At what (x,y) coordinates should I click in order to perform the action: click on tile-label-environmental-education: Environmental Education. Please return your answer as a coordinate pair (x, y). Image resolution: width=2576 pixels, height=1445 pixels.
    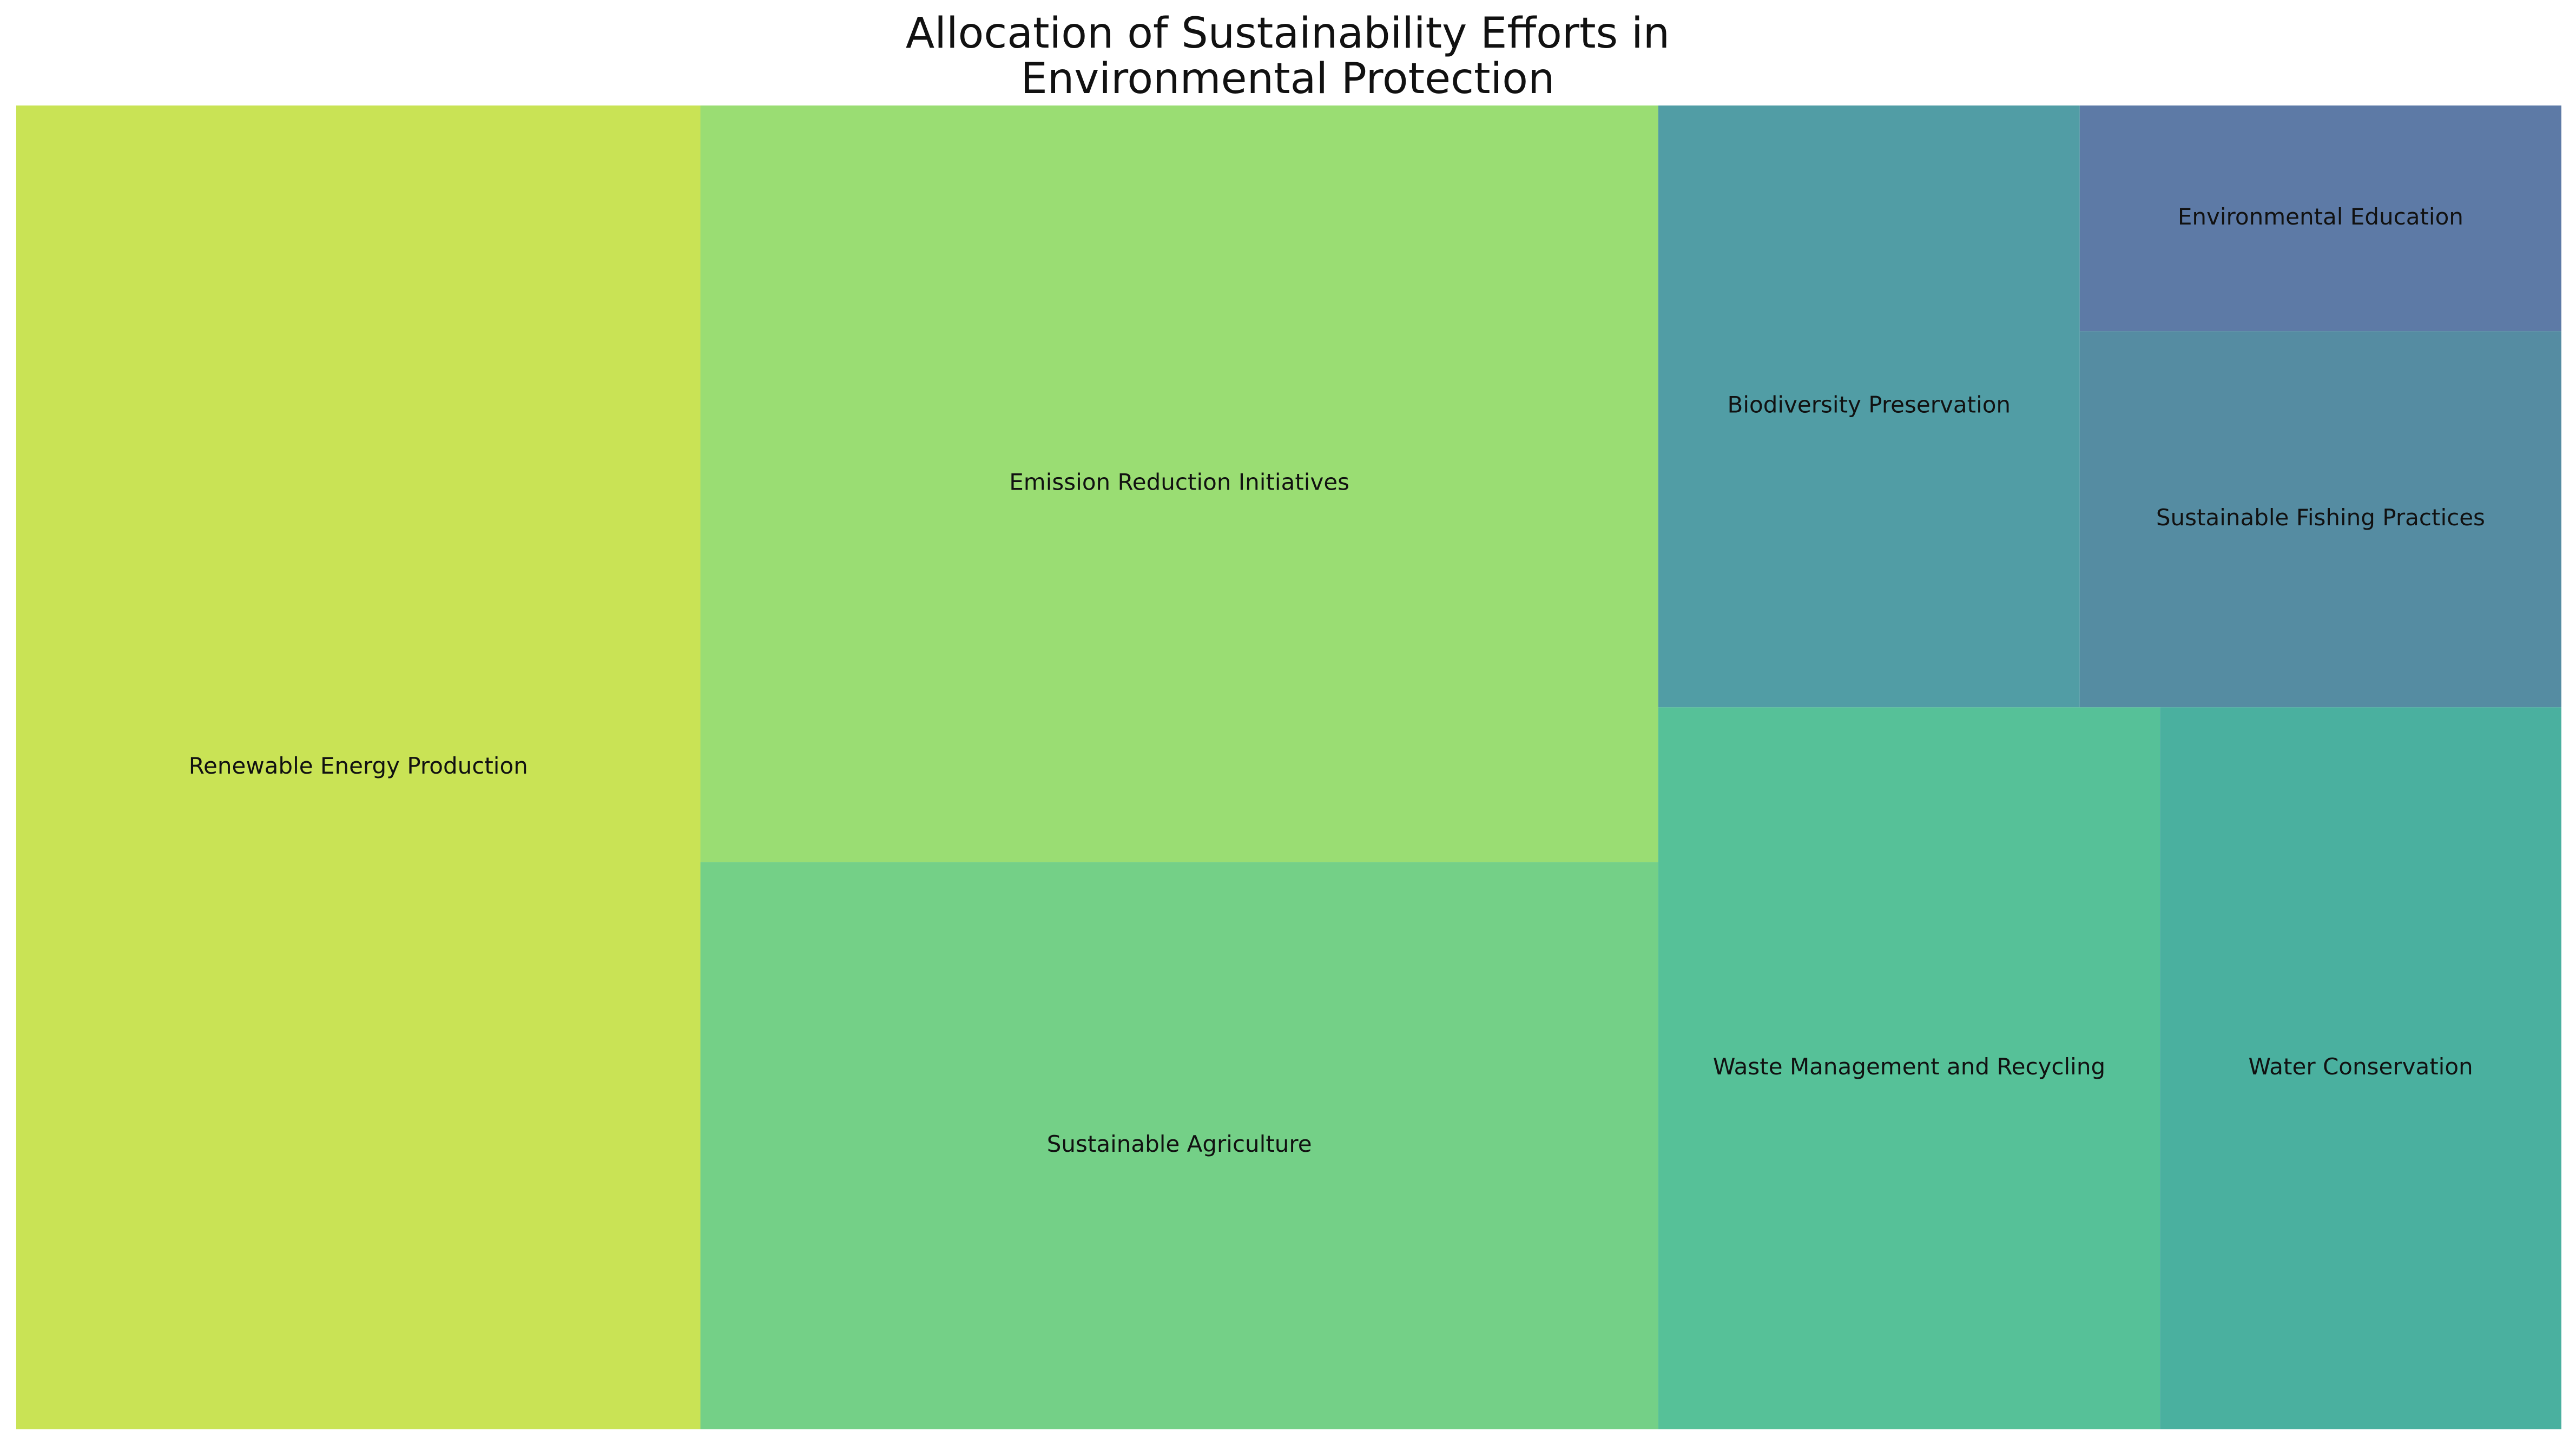
    Looking at the image, I should click on (2320, 216).